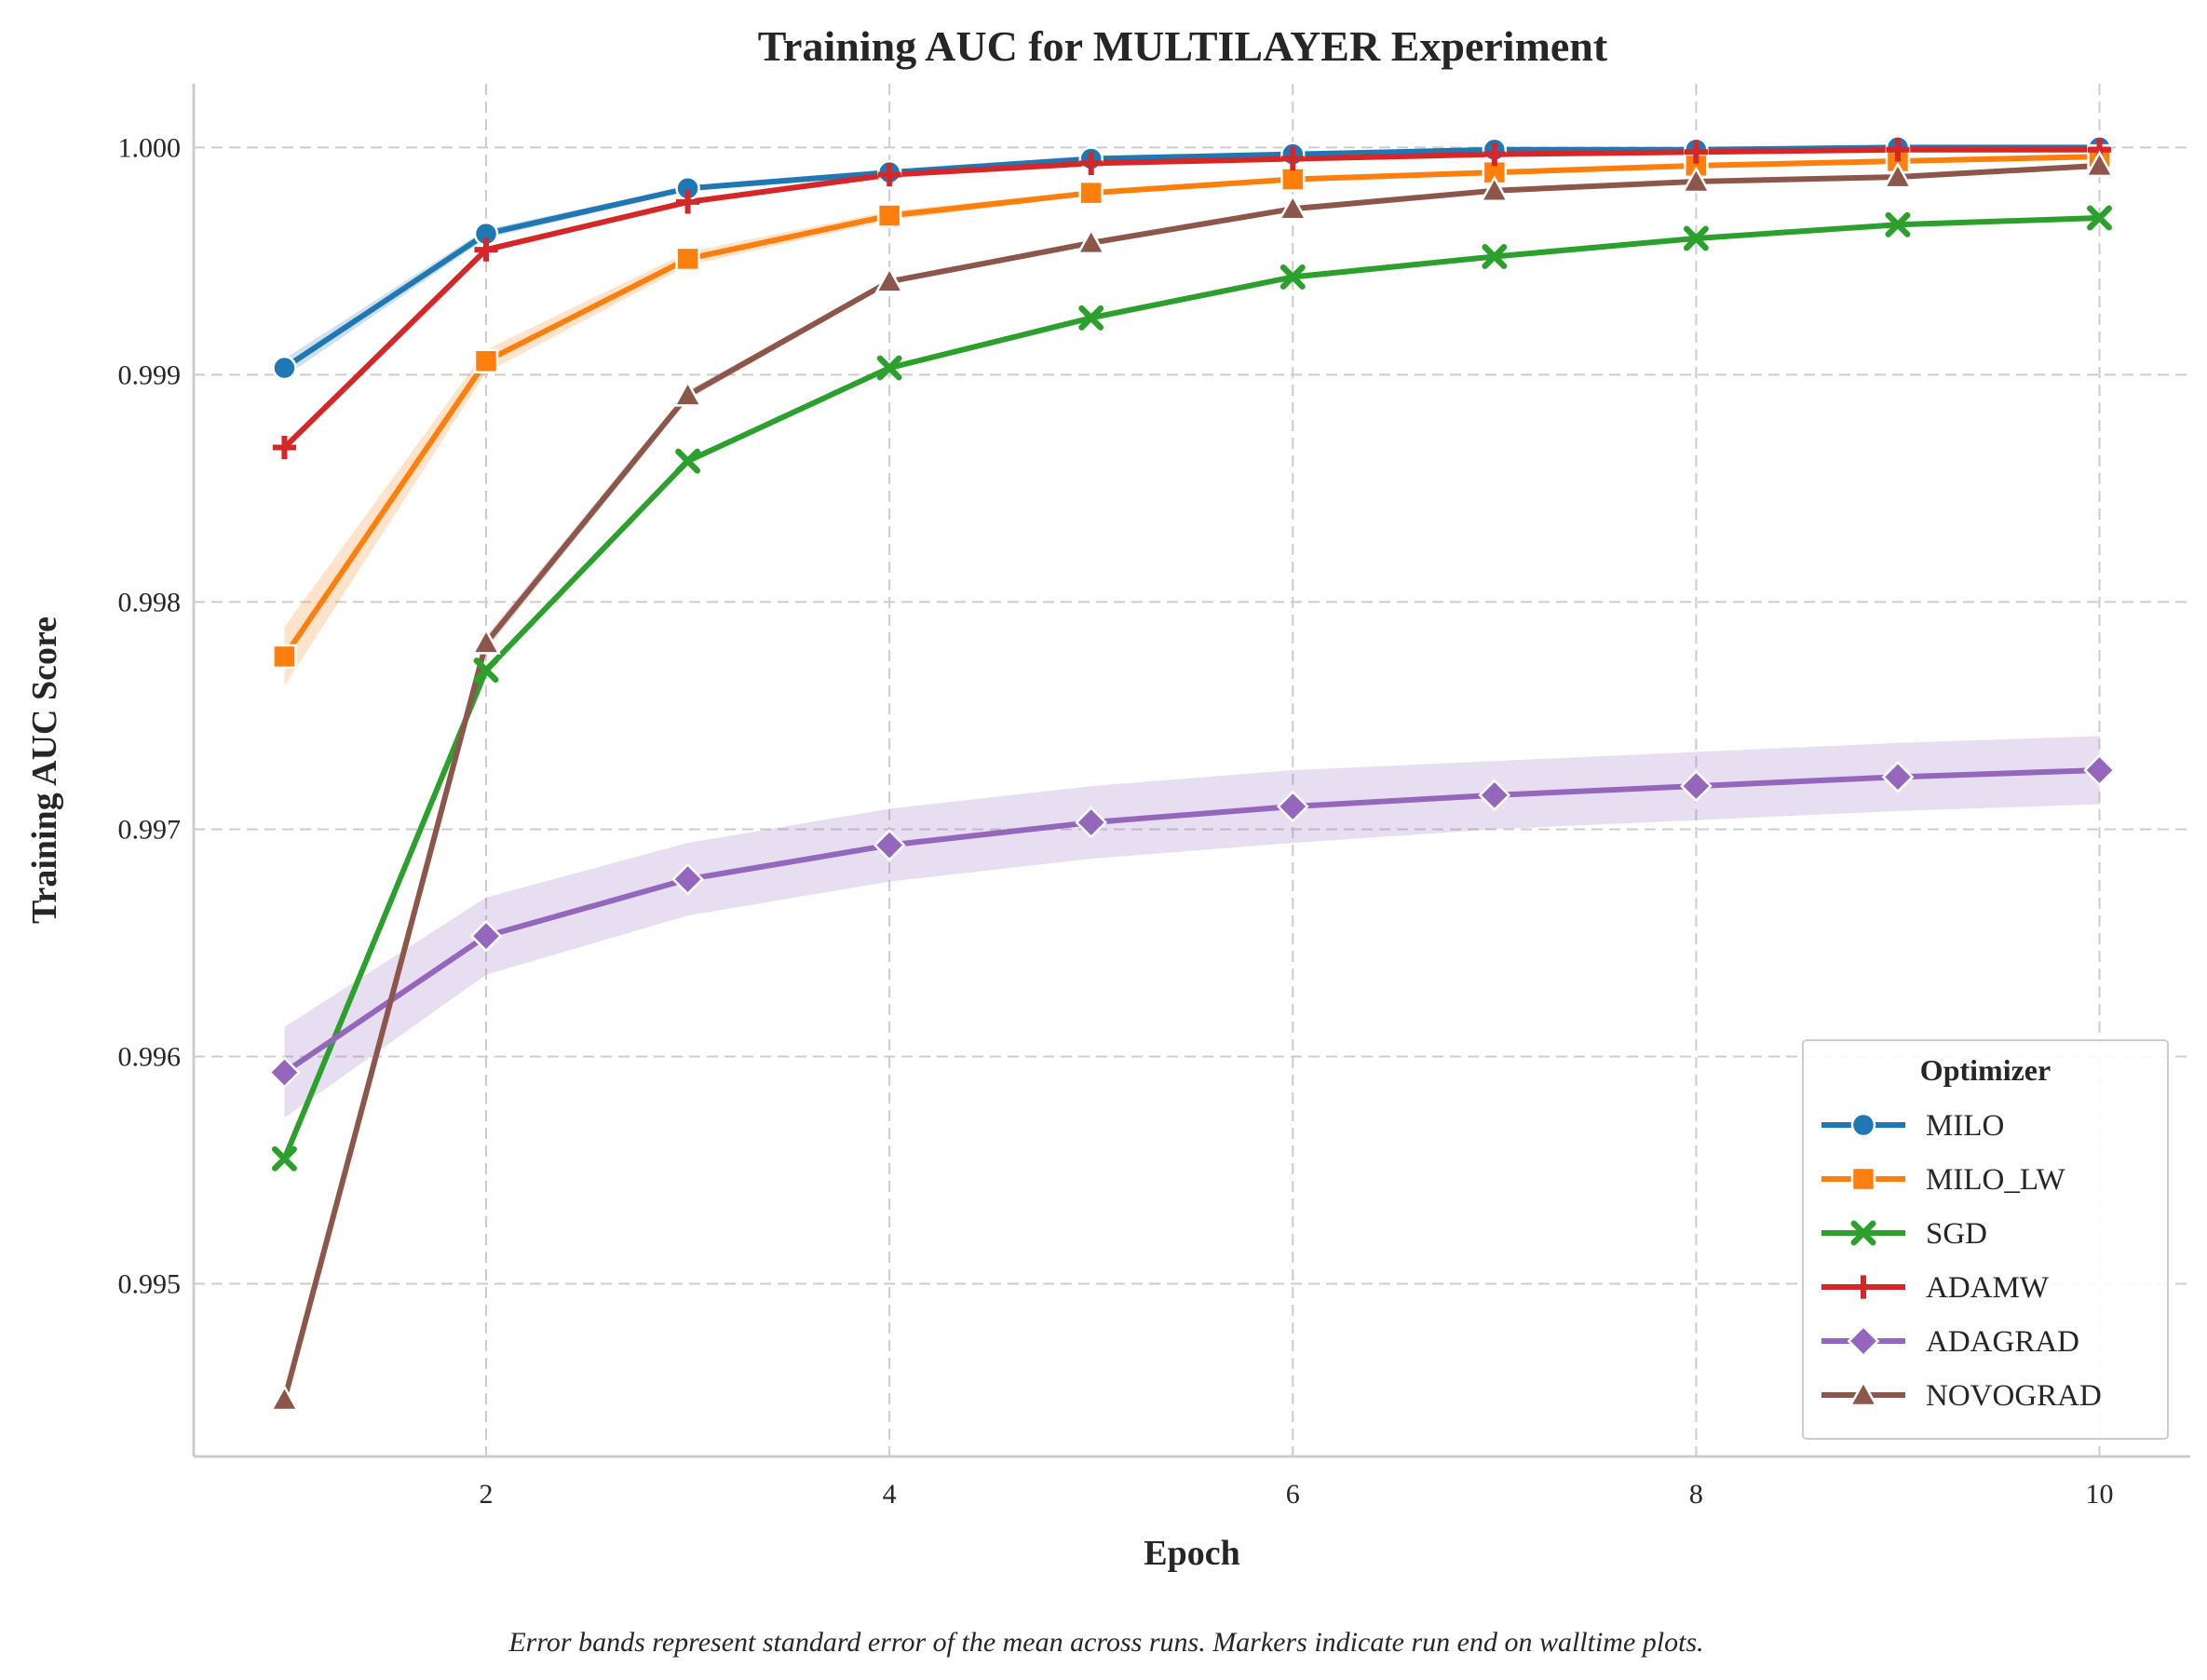 The width and height of the screenshot is (2207, 1680). Describe the element at coordinates (1183, 46) in the screenshot. I see `chart-title: Training AUC for MULTILAYER Experiment` at that location.